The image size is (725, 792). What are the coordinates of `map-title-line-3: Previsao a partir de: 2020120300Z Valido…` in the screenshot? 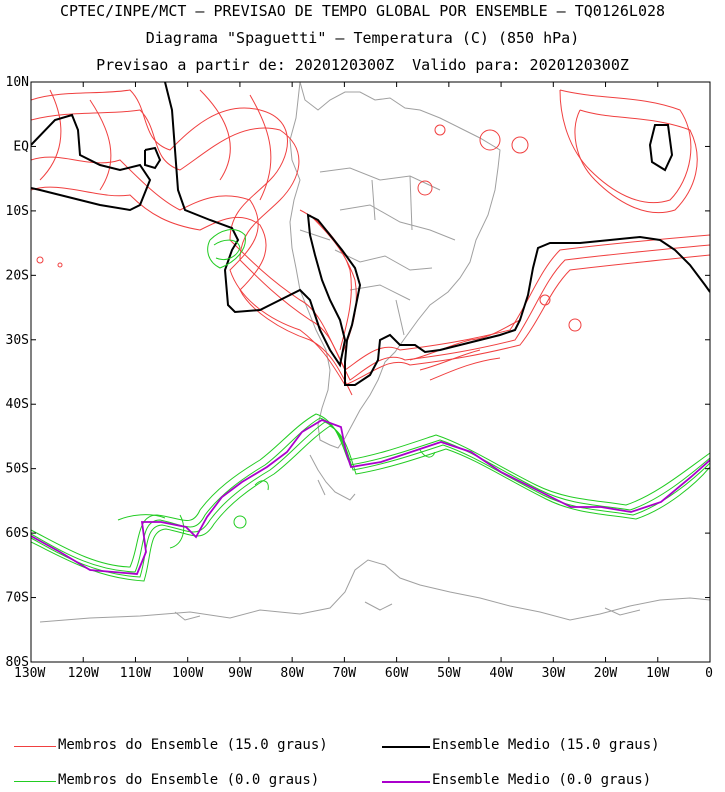 It's located at (362, 65).